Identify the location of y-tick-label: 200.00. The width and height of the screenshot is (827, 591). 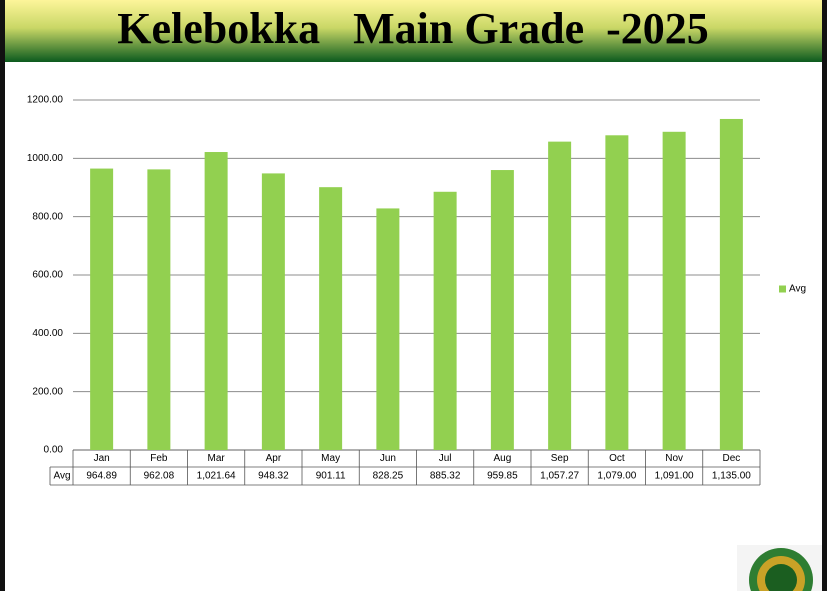
(47, 391).